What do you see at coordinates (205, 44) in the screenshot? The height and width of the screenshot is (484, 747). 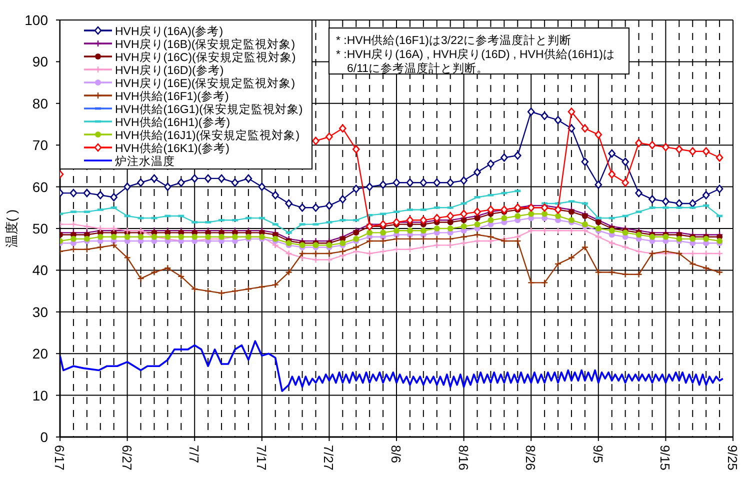 I see `legend-label: HVH戻り(16B)(保安規定監視対象)` at bounding box center [205, 44].